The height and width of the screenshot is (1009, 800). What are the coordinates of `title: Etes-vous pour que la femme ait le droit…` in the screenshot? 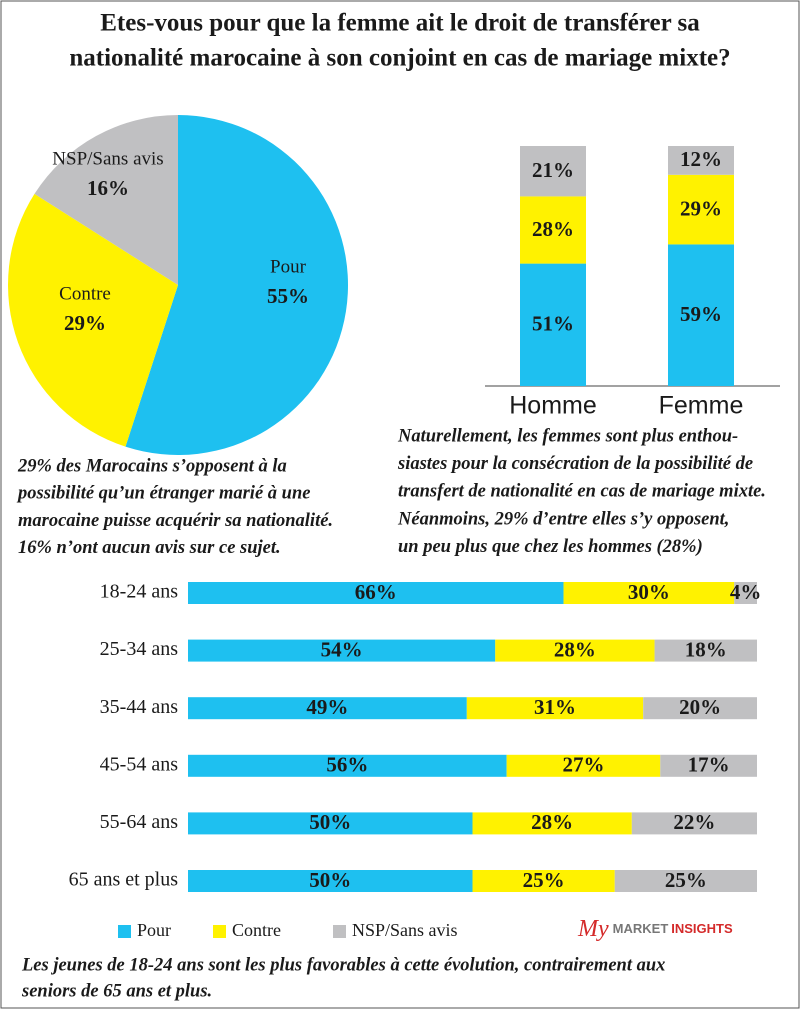 It's located at (400, 23).